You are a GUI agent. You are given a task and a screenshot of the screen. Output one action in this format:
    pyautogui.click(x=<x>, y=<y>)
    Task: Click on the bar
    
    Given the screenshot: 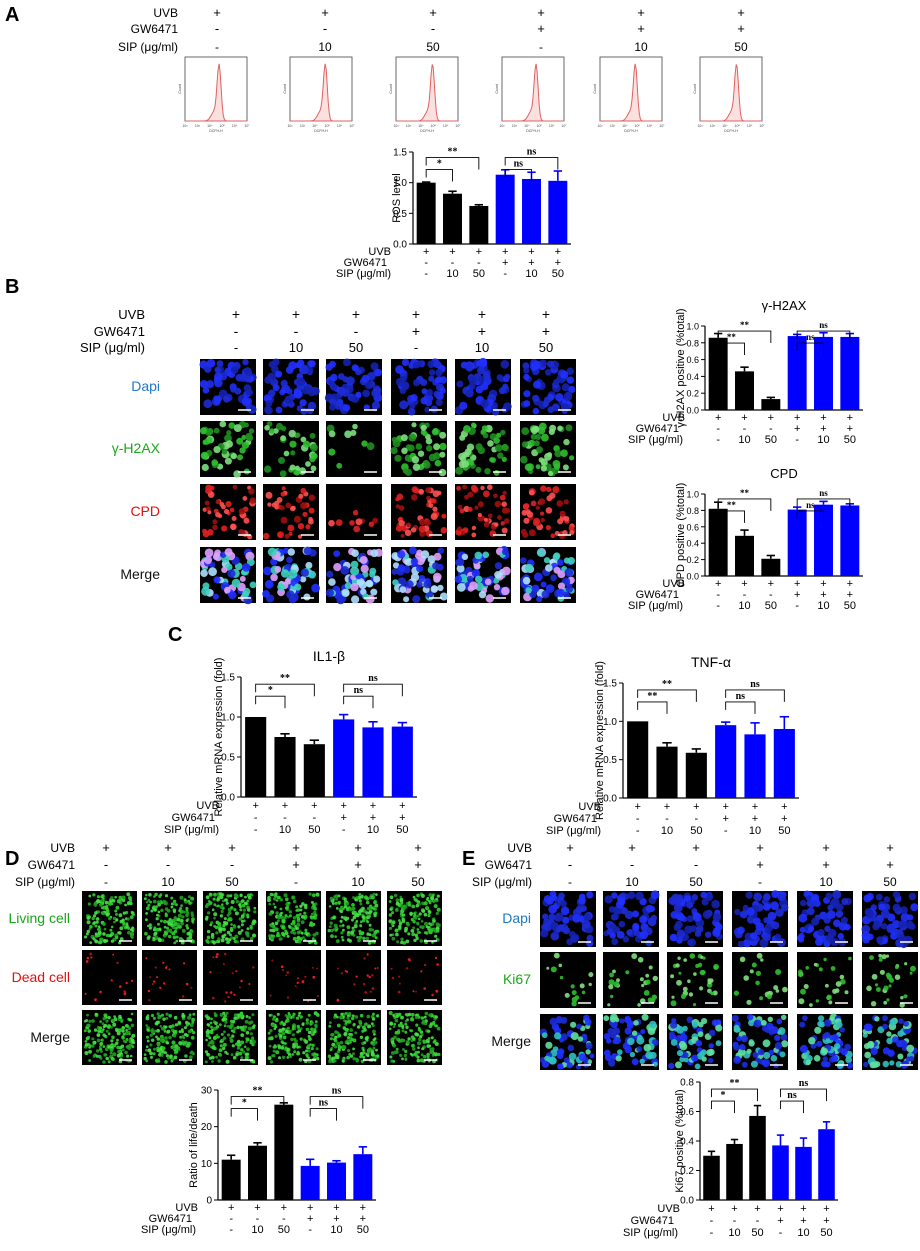 What is the action you would take?
    pyautogui.click(x=531, y=211)
    